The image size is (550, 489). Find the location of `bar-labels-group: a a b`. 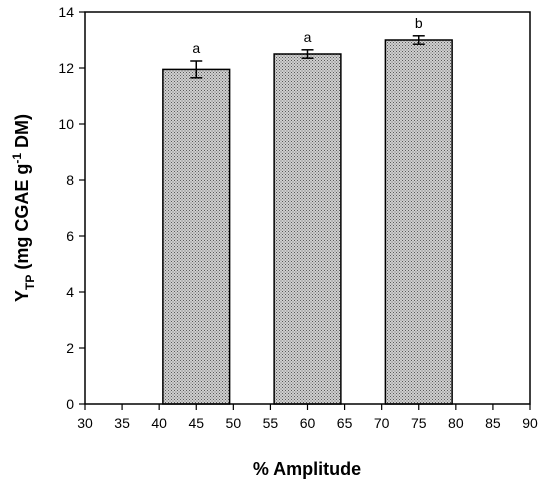

bar-labels-group: a a b is located at coordinates (307, 35).